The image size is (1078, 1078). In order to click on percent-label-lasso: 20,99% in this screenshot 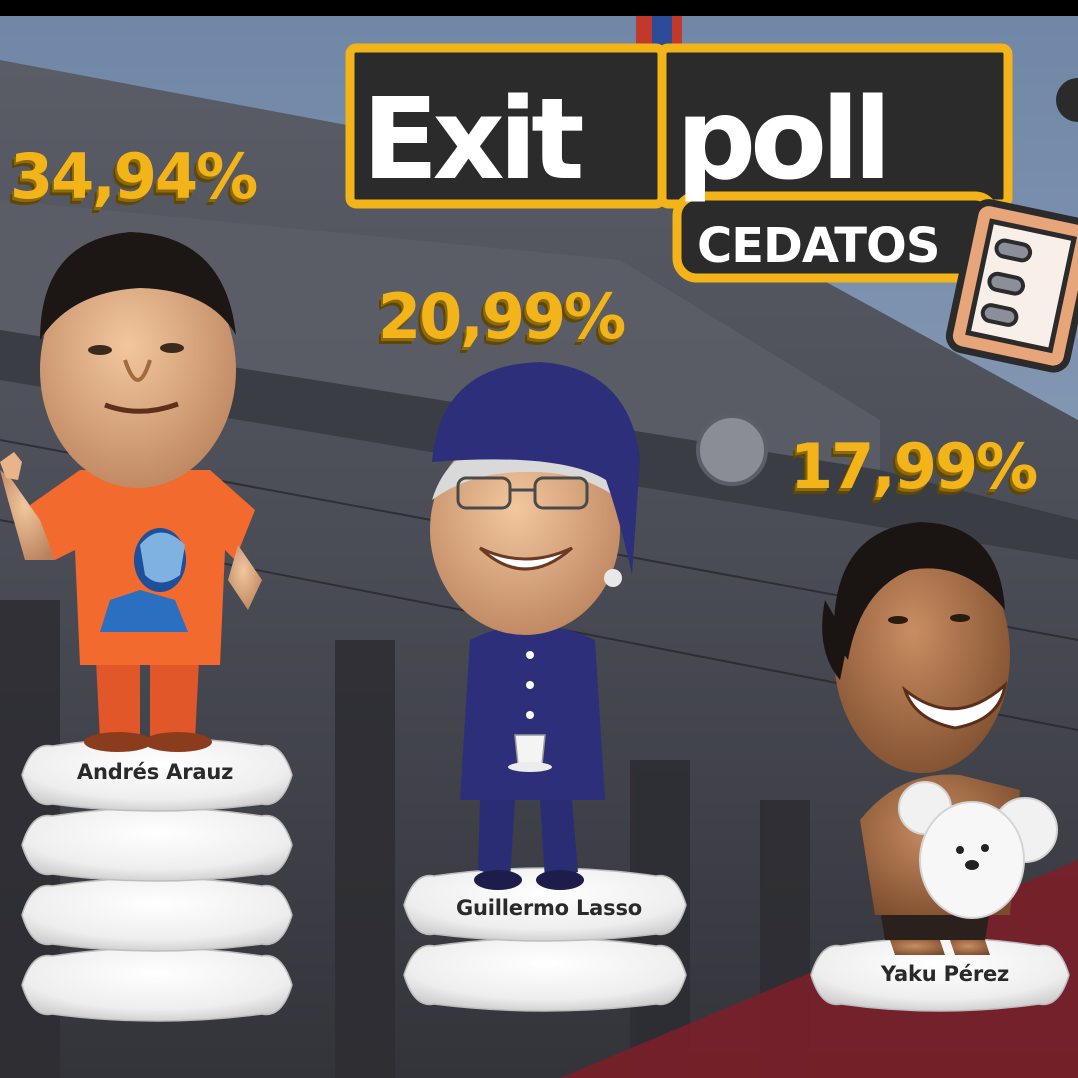, I will do `click(502, 316)`.